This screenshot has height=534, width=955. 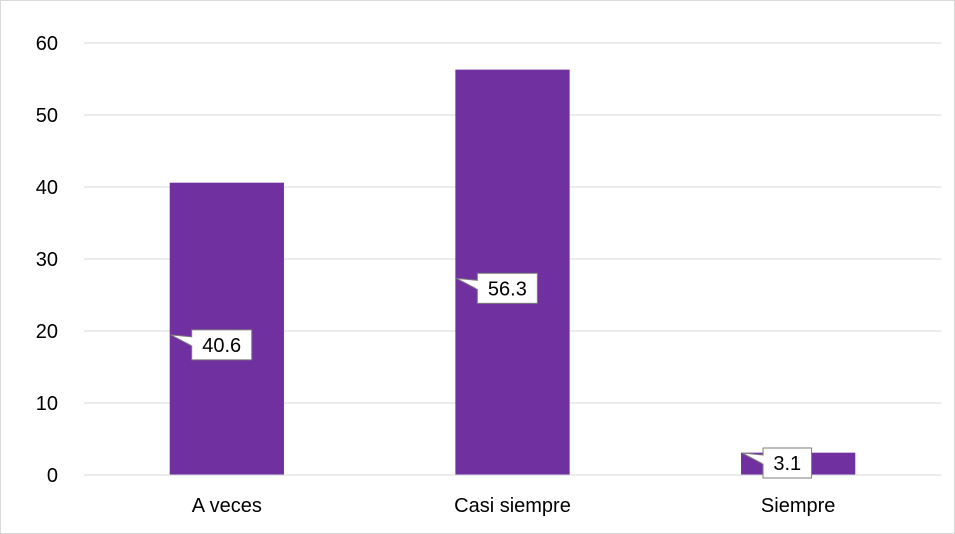 I want to click on y-tick-label: 60, so click(x=47, y=44).